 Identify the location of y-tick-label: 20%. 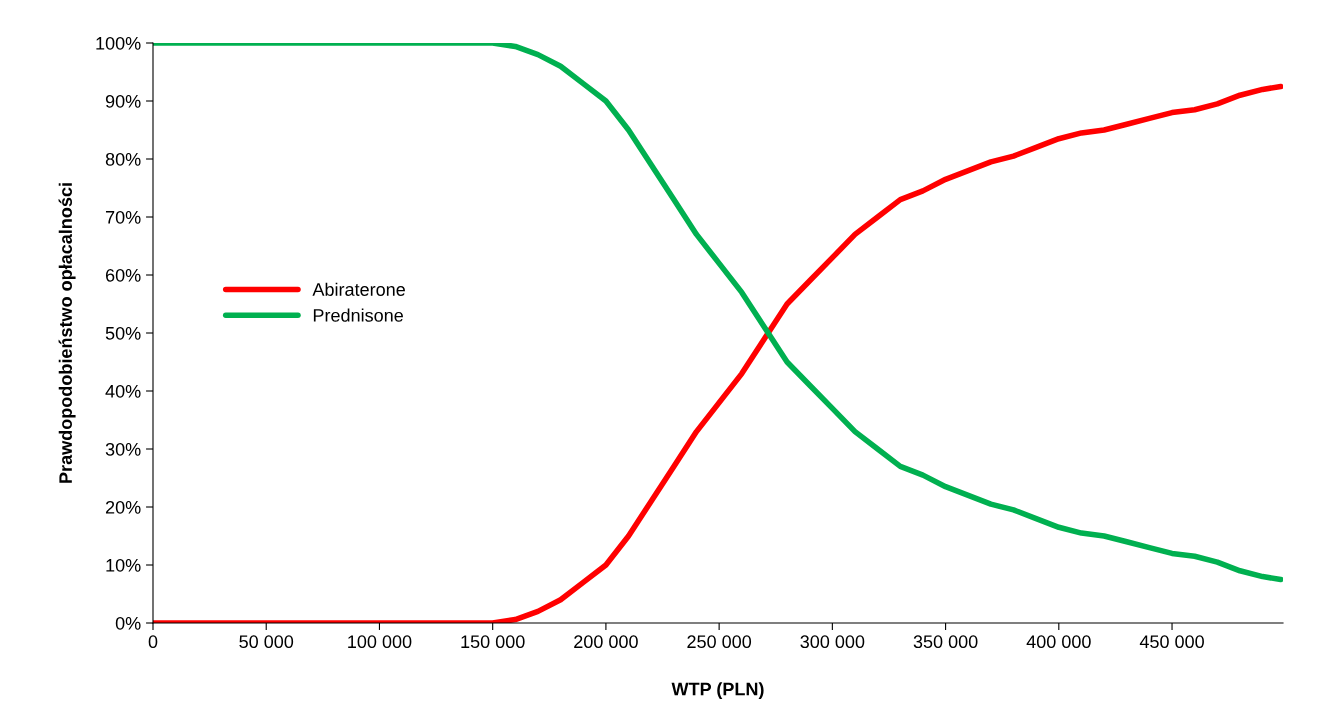
(123, 507).